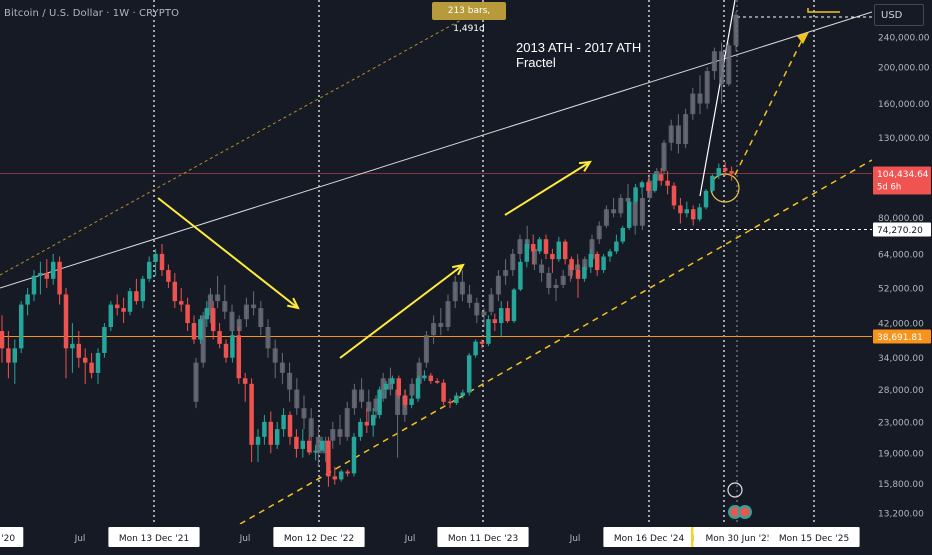  I want to click on time-tick-box, so click(649, 537).